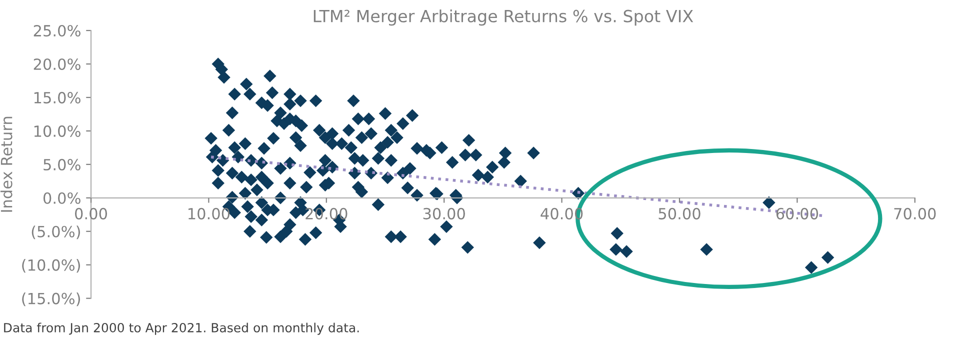 This screenshot has width=958, height=339. What do you see at coordinates (209, 214) in the screenshot?
I see `x-tick-label: 10.00` at bounding box center [209, 214].